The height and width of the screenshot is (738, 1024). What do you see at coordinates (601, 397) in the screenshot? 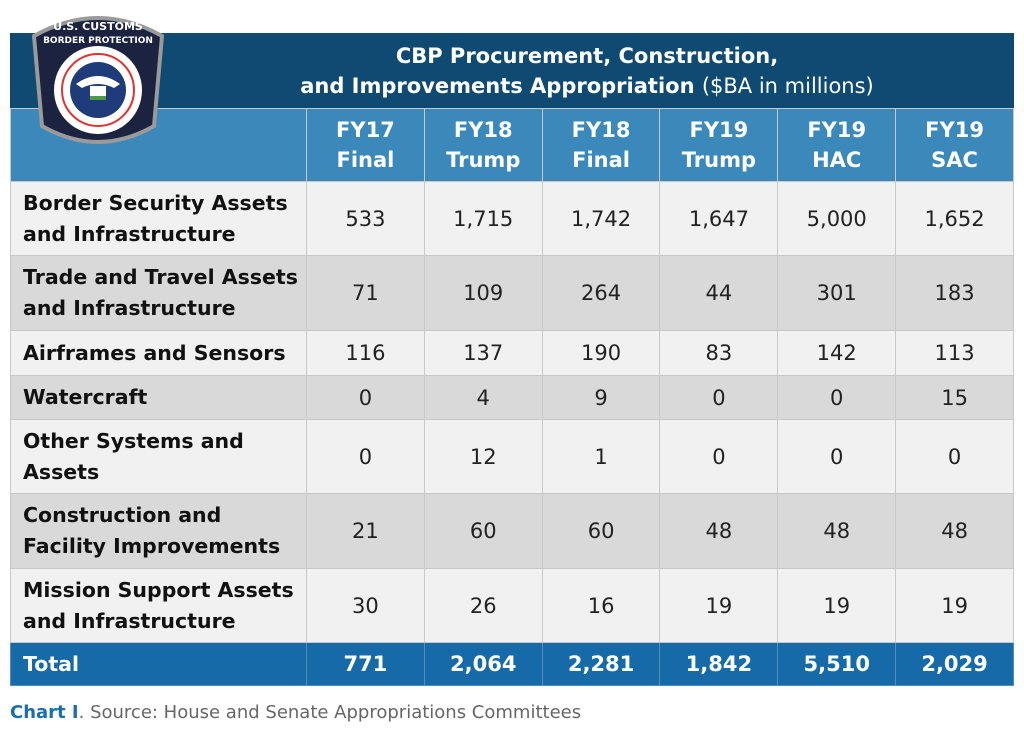
I see `value-cell: 9` at bounding box center [601, 397].